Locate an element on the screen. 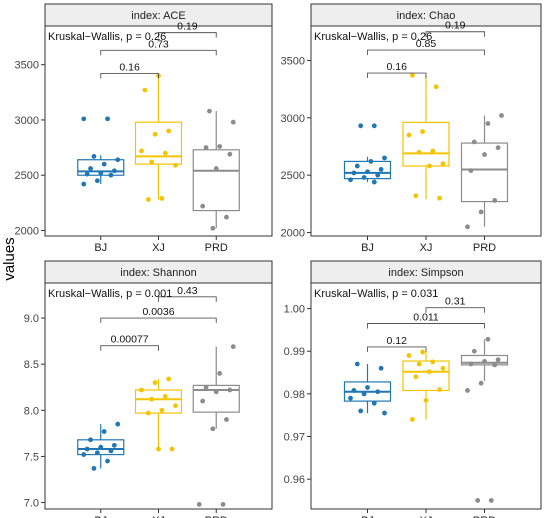 The height and width of the screenshot is (518, 550). box-XJ is located at coordinates (426, 386).